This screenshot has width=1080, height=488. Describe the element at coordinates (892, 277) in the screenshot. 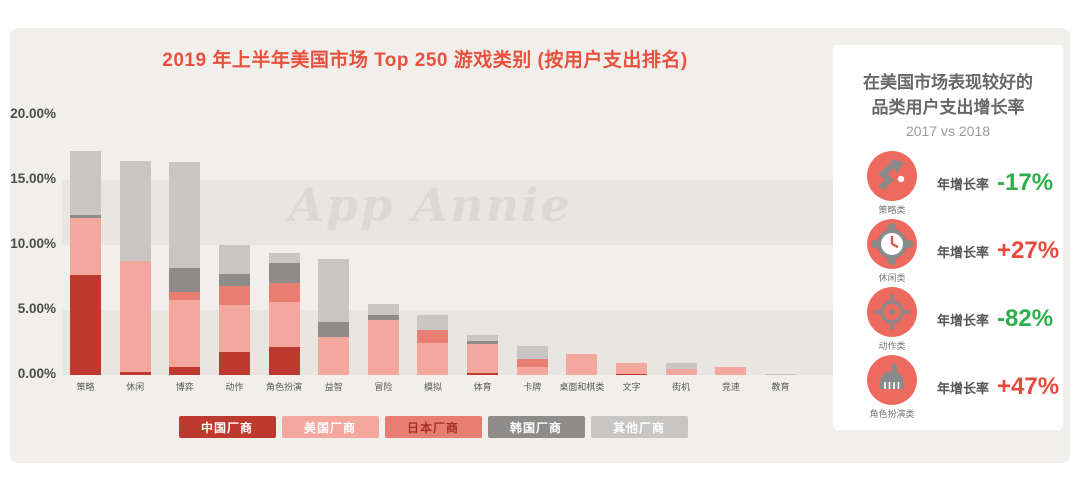

I see `category-label: 休闲类` at that location.